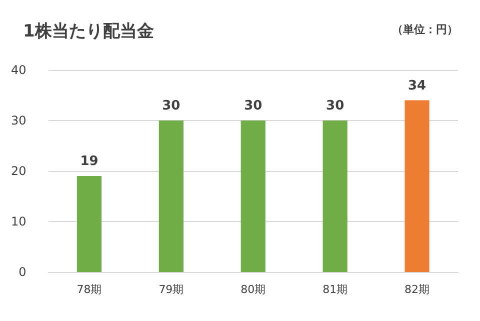  Describe the element at coordinates (18, 121) in the screenshot. I see `y-tick-label: 30` at that location.